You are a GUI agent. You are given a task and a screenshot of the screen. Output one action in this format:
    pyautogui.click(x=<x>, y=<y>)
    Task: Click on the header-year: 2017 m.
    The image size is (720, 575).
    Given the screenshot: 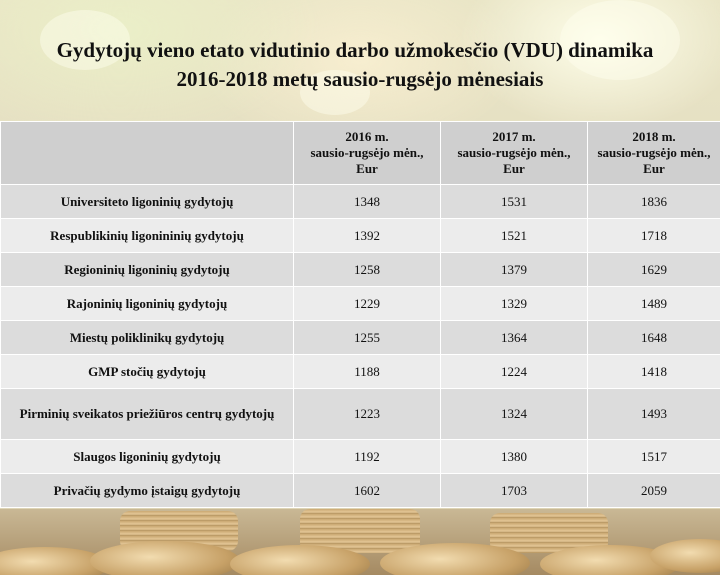 What is the action you would take?
    pyautogui.click(x=514, y=136)
    